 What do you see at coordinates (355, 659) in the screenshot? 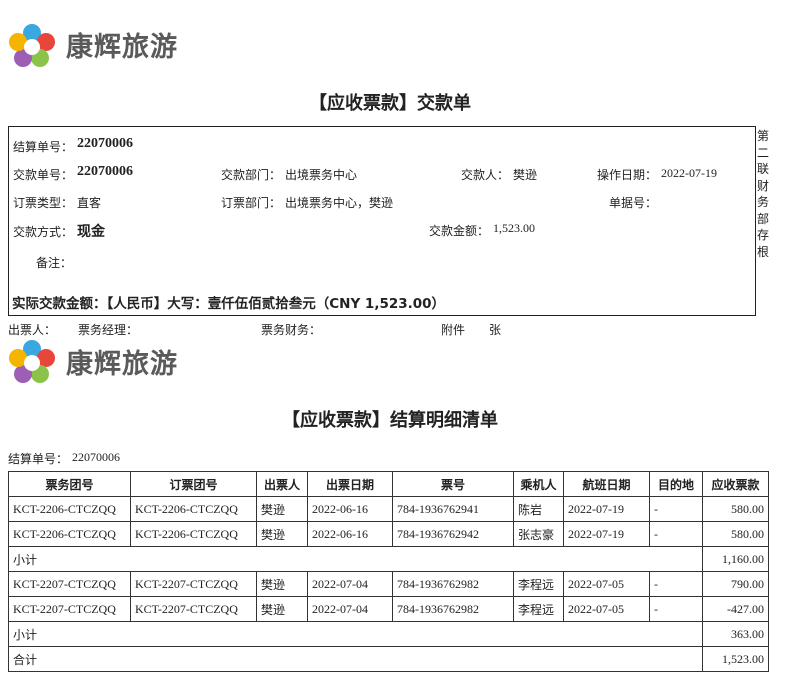
I see `summary-label: 合计` at bounding box center [355, 659].